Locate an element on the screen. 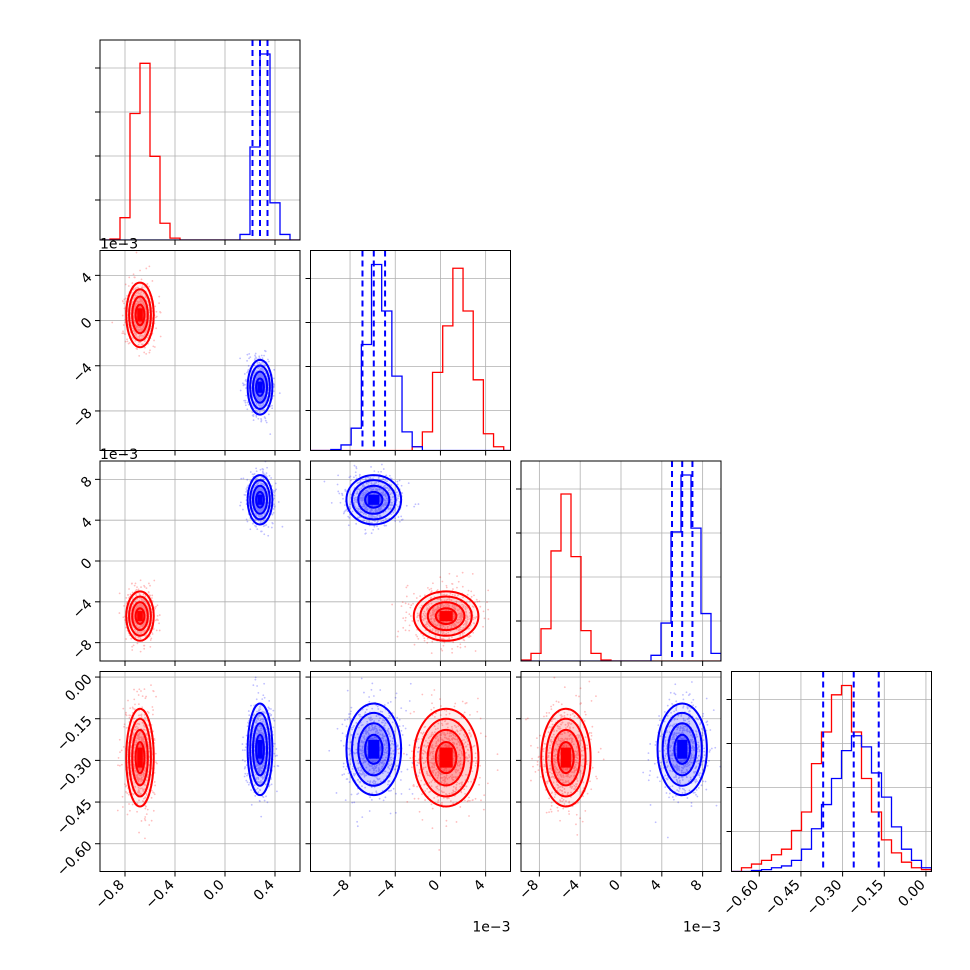 Image resolution: width=970 pixels, height=970 pixels. y-tick-label: 0 is located at coordinates (87, 564).